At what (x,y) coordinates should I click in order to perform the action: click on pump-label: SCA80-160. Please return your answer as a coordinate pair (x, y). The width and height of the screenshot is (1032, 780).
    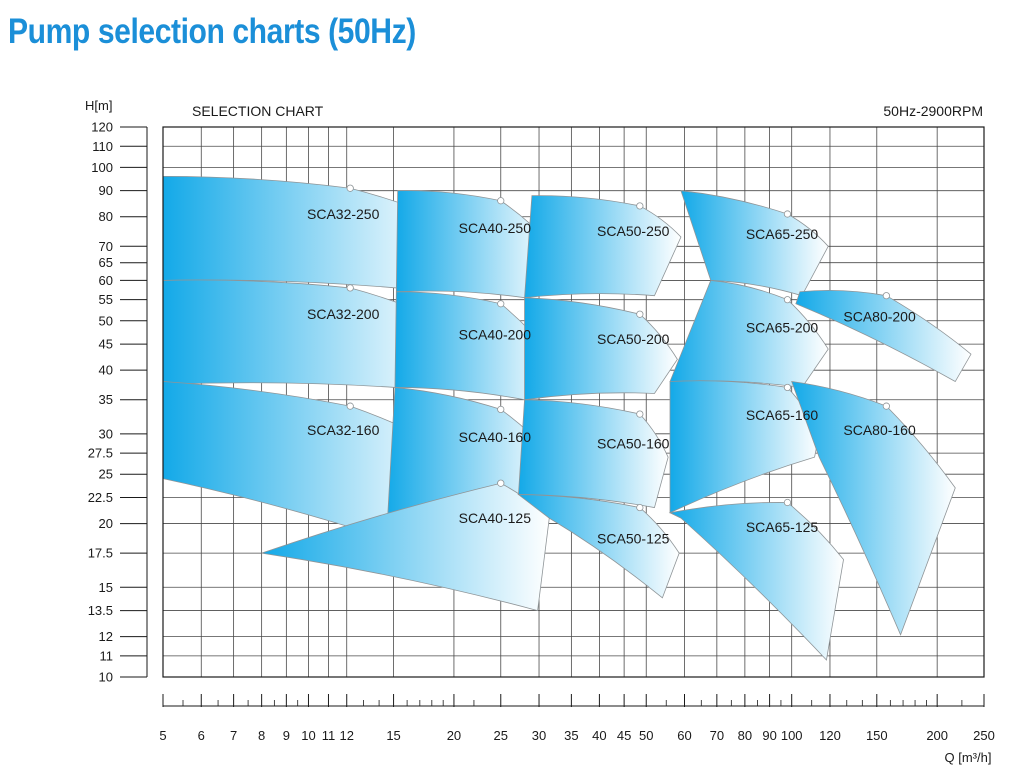
    Looking at the image, I should click on (879, 430).